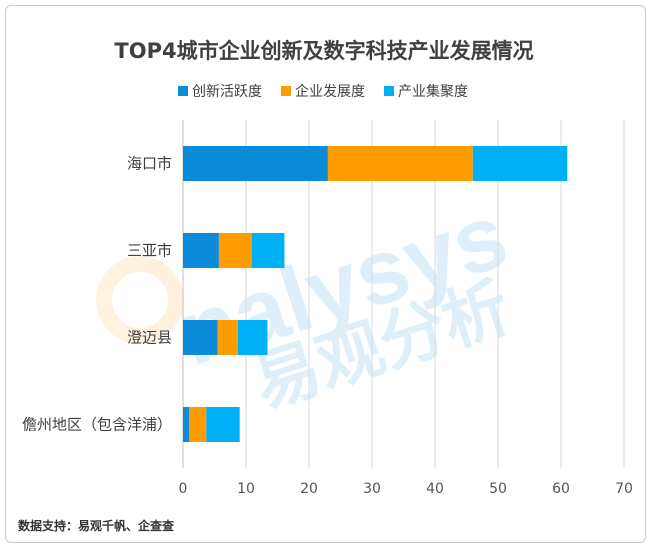 This screenshot has width=653, height=557. I want to click on legend-label: 企业发展度, so click(330, 91).